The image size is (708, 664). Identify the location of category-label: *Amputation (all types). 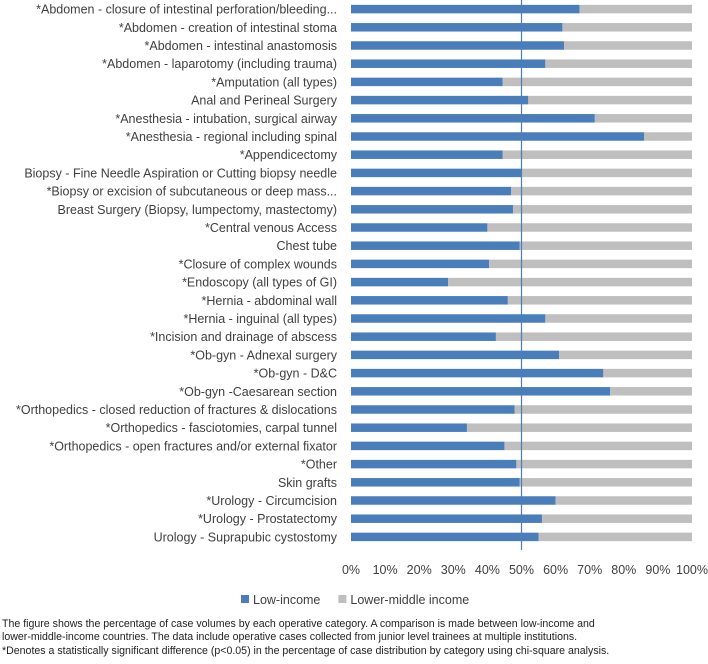
(274, 82).